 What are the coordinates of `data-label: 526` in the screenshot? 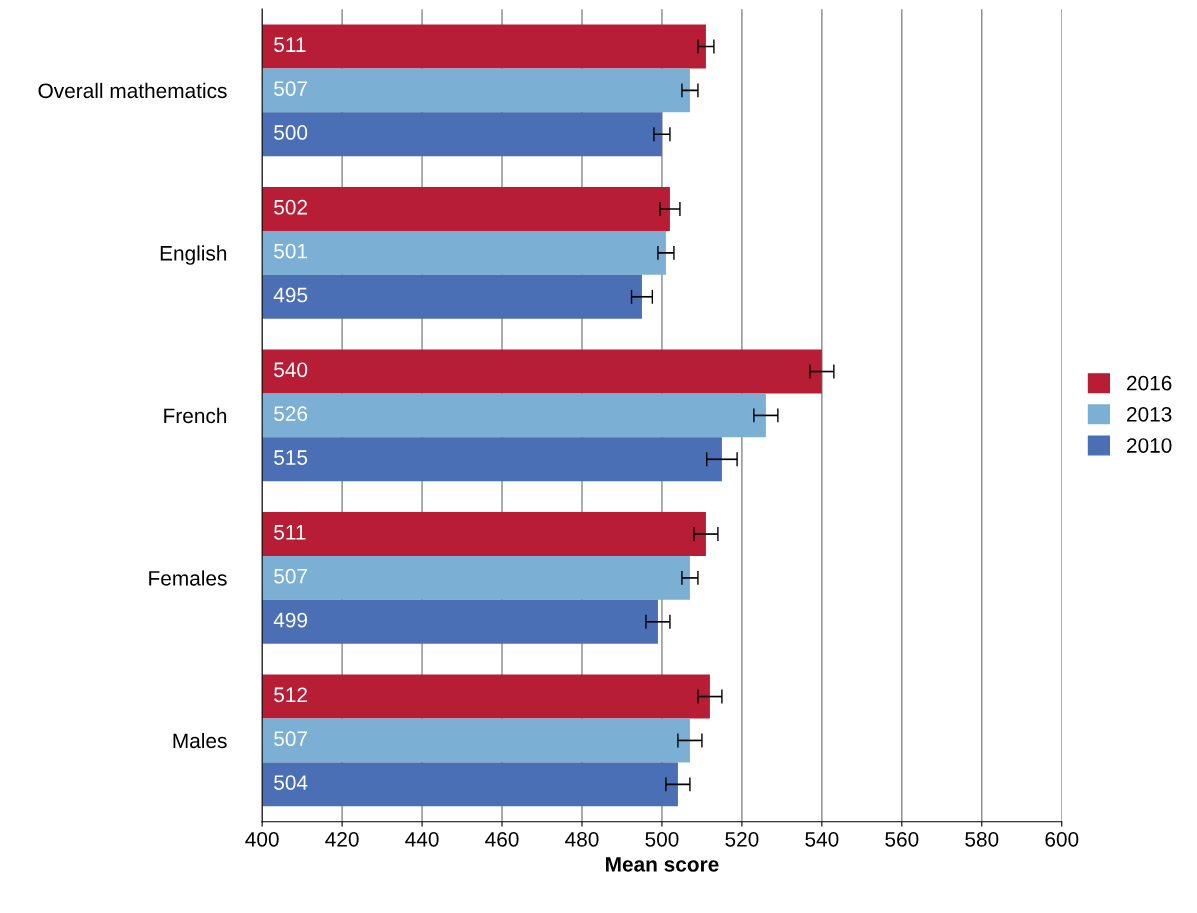 It's located at (291, 414).